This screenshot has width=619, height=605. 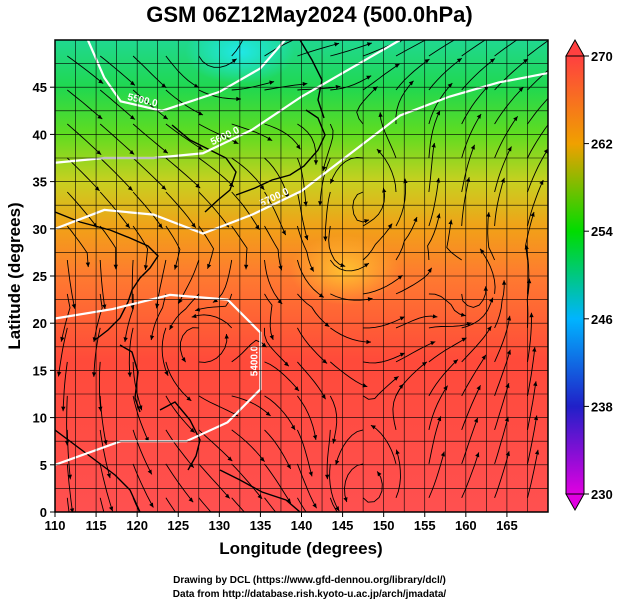 I want to click on x-tick-label: 140, so click(x=302, y=525).